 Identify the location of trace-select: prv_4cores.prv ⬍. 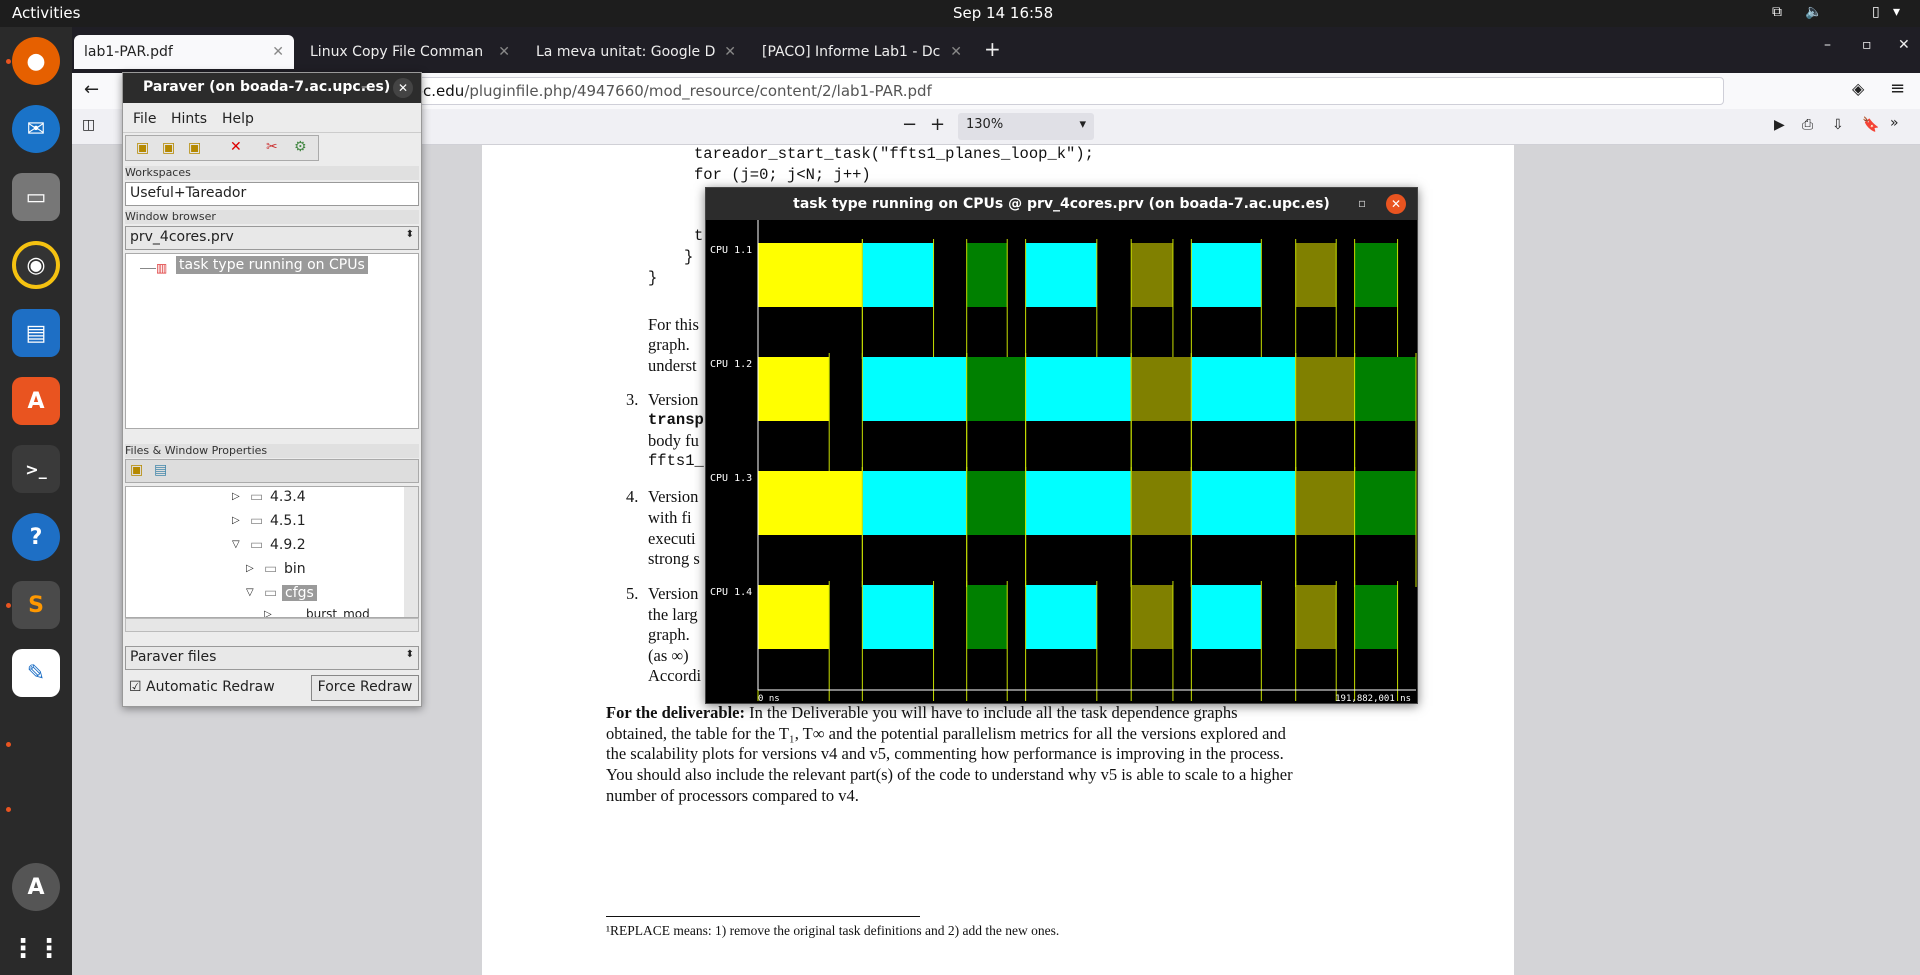
(272, 238).